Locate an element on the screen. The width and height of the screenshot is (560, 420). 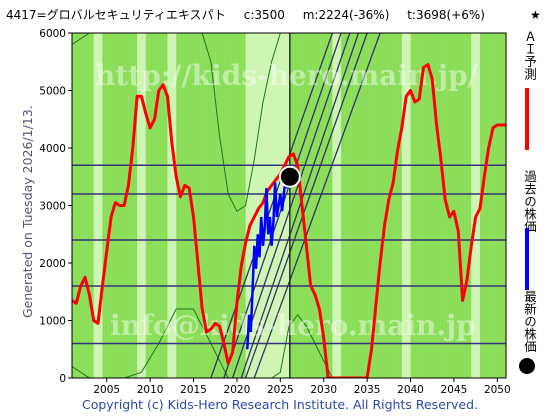
legend-past-price-swatch is located at coordinates (527, 259).